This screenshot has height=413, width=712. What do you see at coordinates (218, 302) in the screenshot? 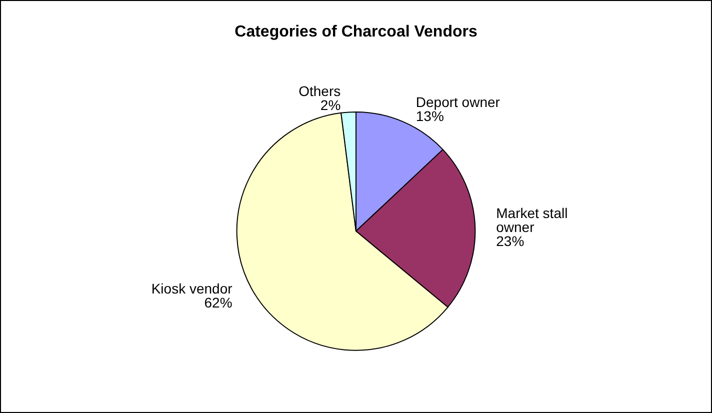
I see `data-label: 62%` at bounding box center [218, 302].